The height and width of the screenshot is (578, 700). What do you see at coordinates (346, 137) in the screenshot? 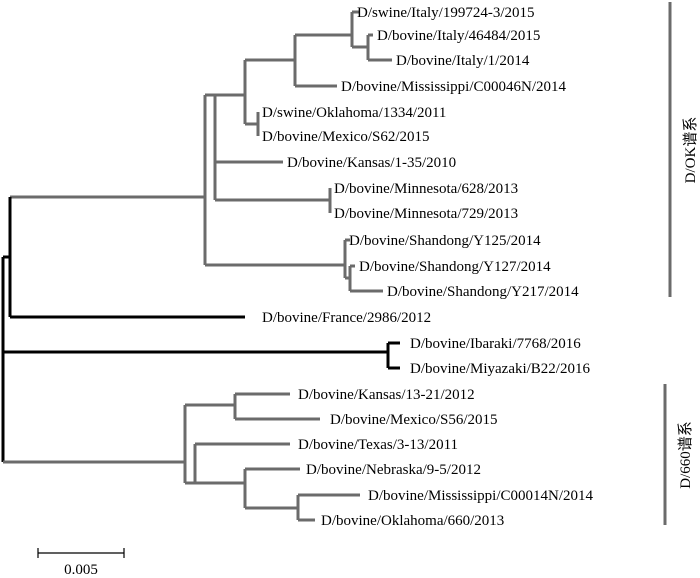
I see `leaf-label: D/bovine/Mexico/S62/2015` at bounding box center [346, 137].